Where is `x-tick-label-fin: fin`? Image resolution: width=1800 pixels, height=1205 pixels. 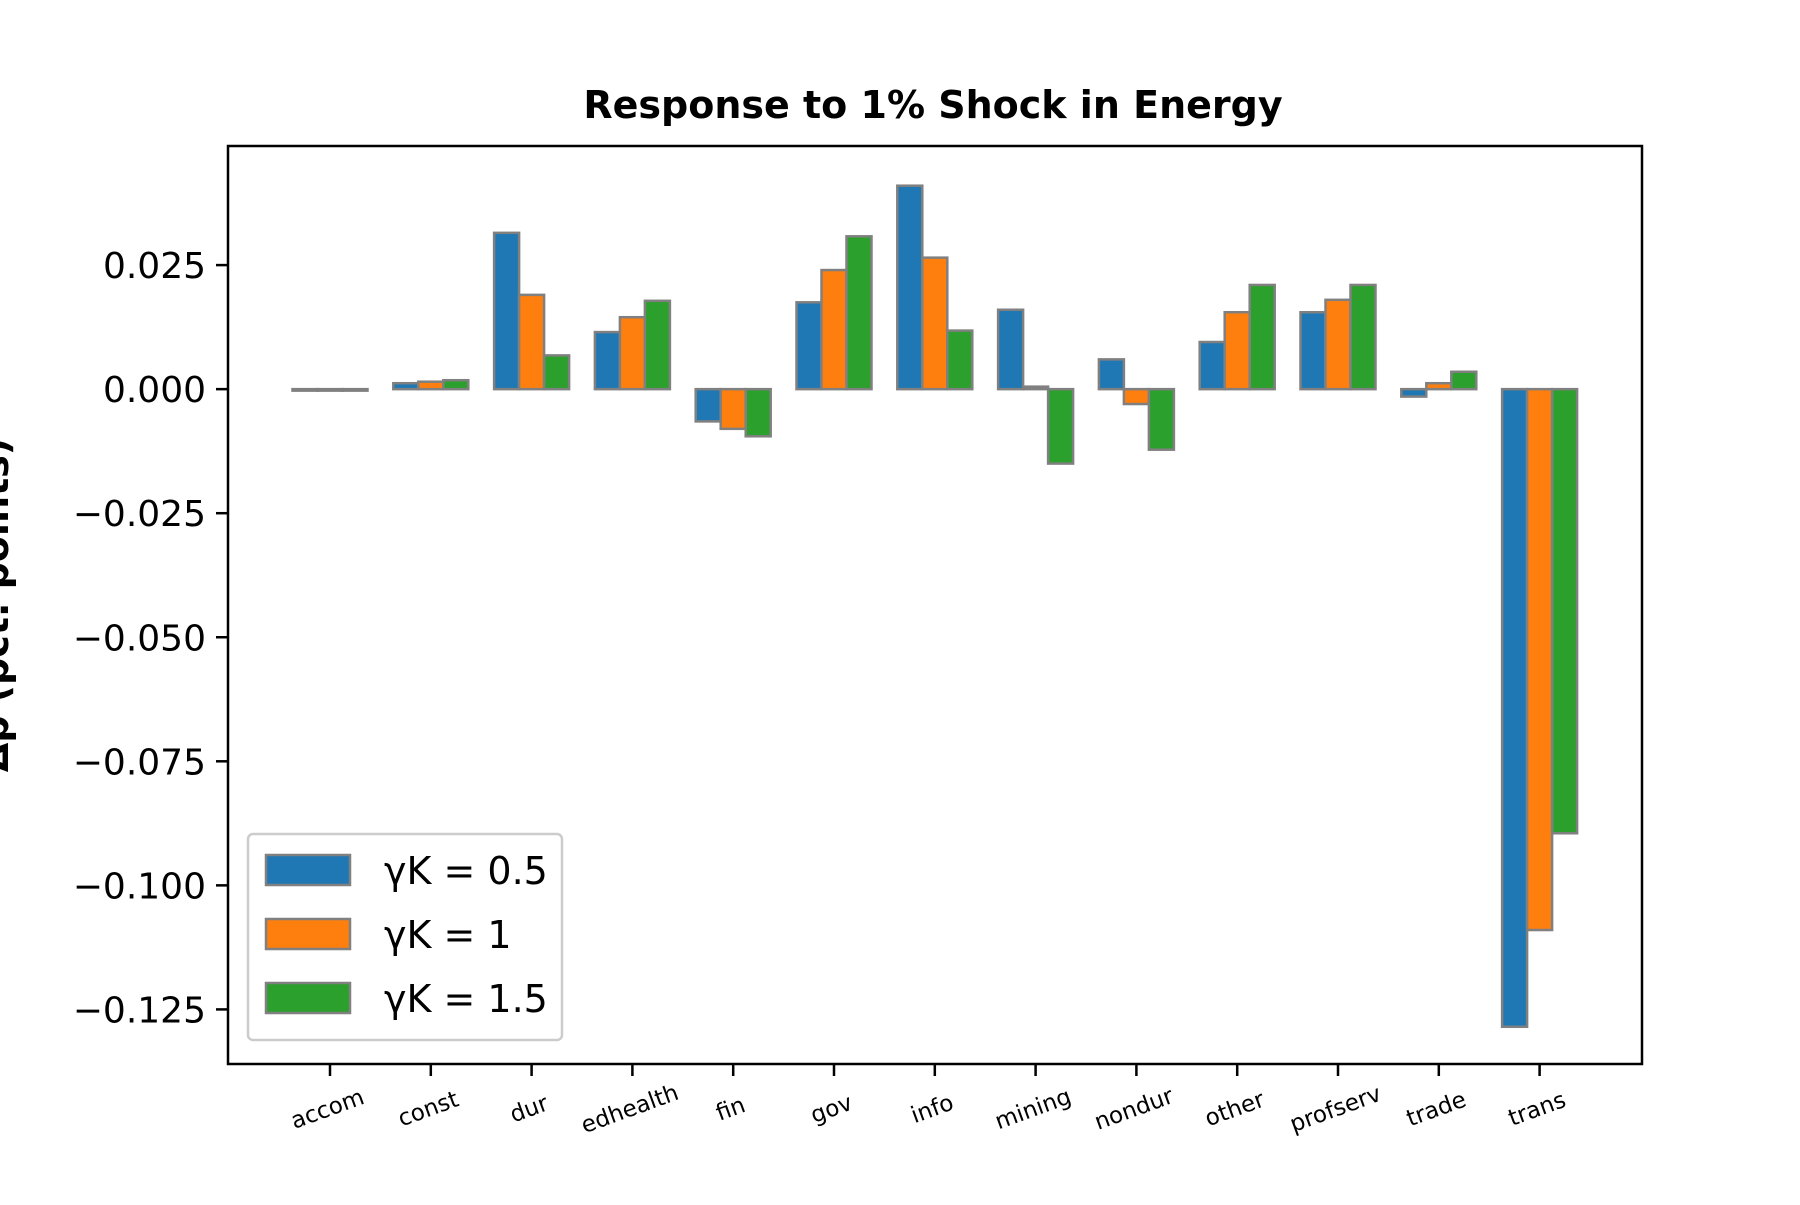
x-tick-label-fin: fin is located at coordinates (731, 1109).